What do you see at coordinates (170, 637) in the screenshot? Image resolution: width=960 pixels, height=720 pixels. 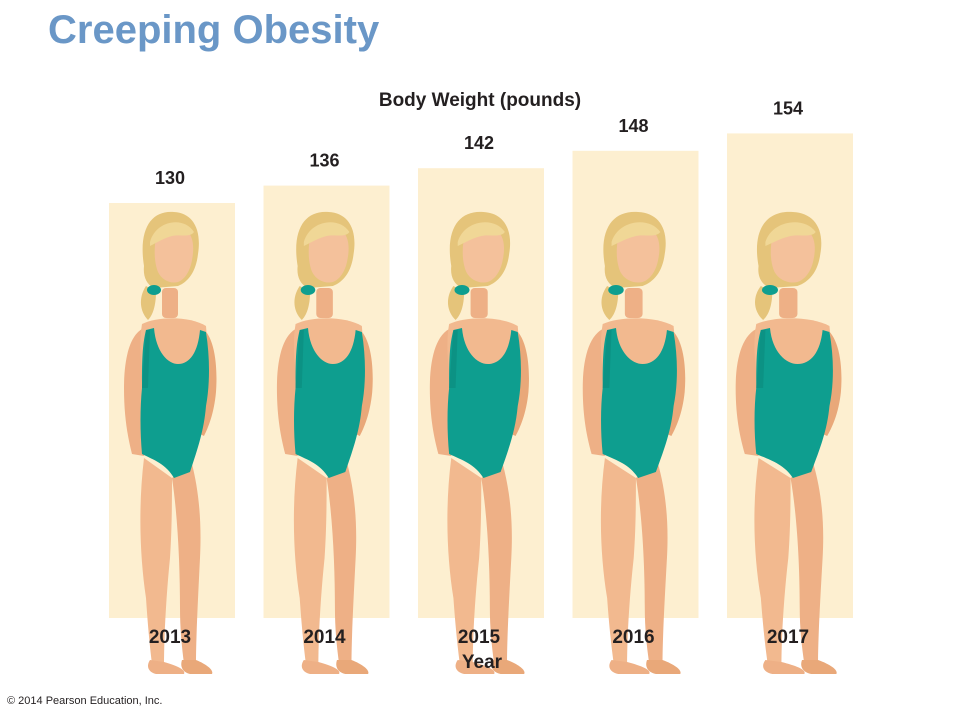 I see `tick-label-2013: 2013` at bounding box center [170, 637].